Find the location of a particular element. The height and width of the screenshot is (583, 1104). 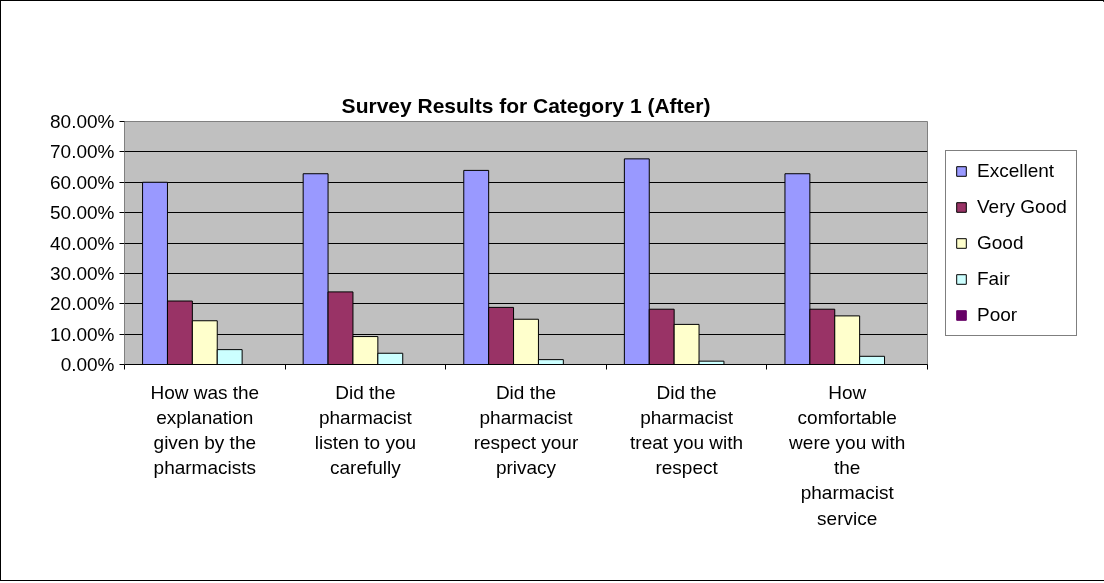

x-tick-label: How comfortable were you with the pharmacist service is located at coordinates (847, 455).